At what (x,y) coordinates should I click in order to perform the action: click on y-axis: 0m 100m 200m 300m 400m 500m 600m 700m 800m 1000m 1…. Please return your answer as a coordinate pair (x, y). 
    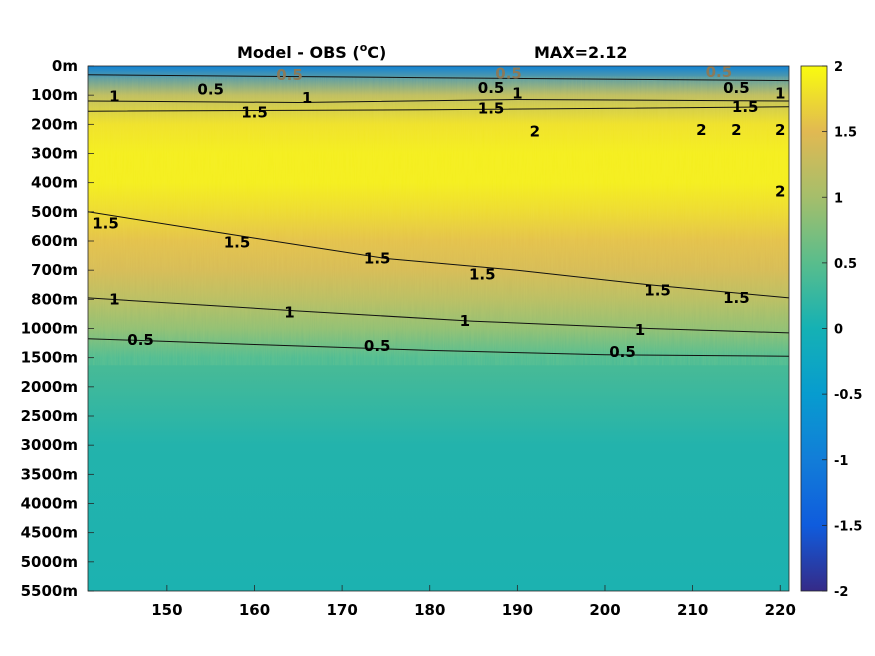
    Looking at the image, I should click on (57, 328).